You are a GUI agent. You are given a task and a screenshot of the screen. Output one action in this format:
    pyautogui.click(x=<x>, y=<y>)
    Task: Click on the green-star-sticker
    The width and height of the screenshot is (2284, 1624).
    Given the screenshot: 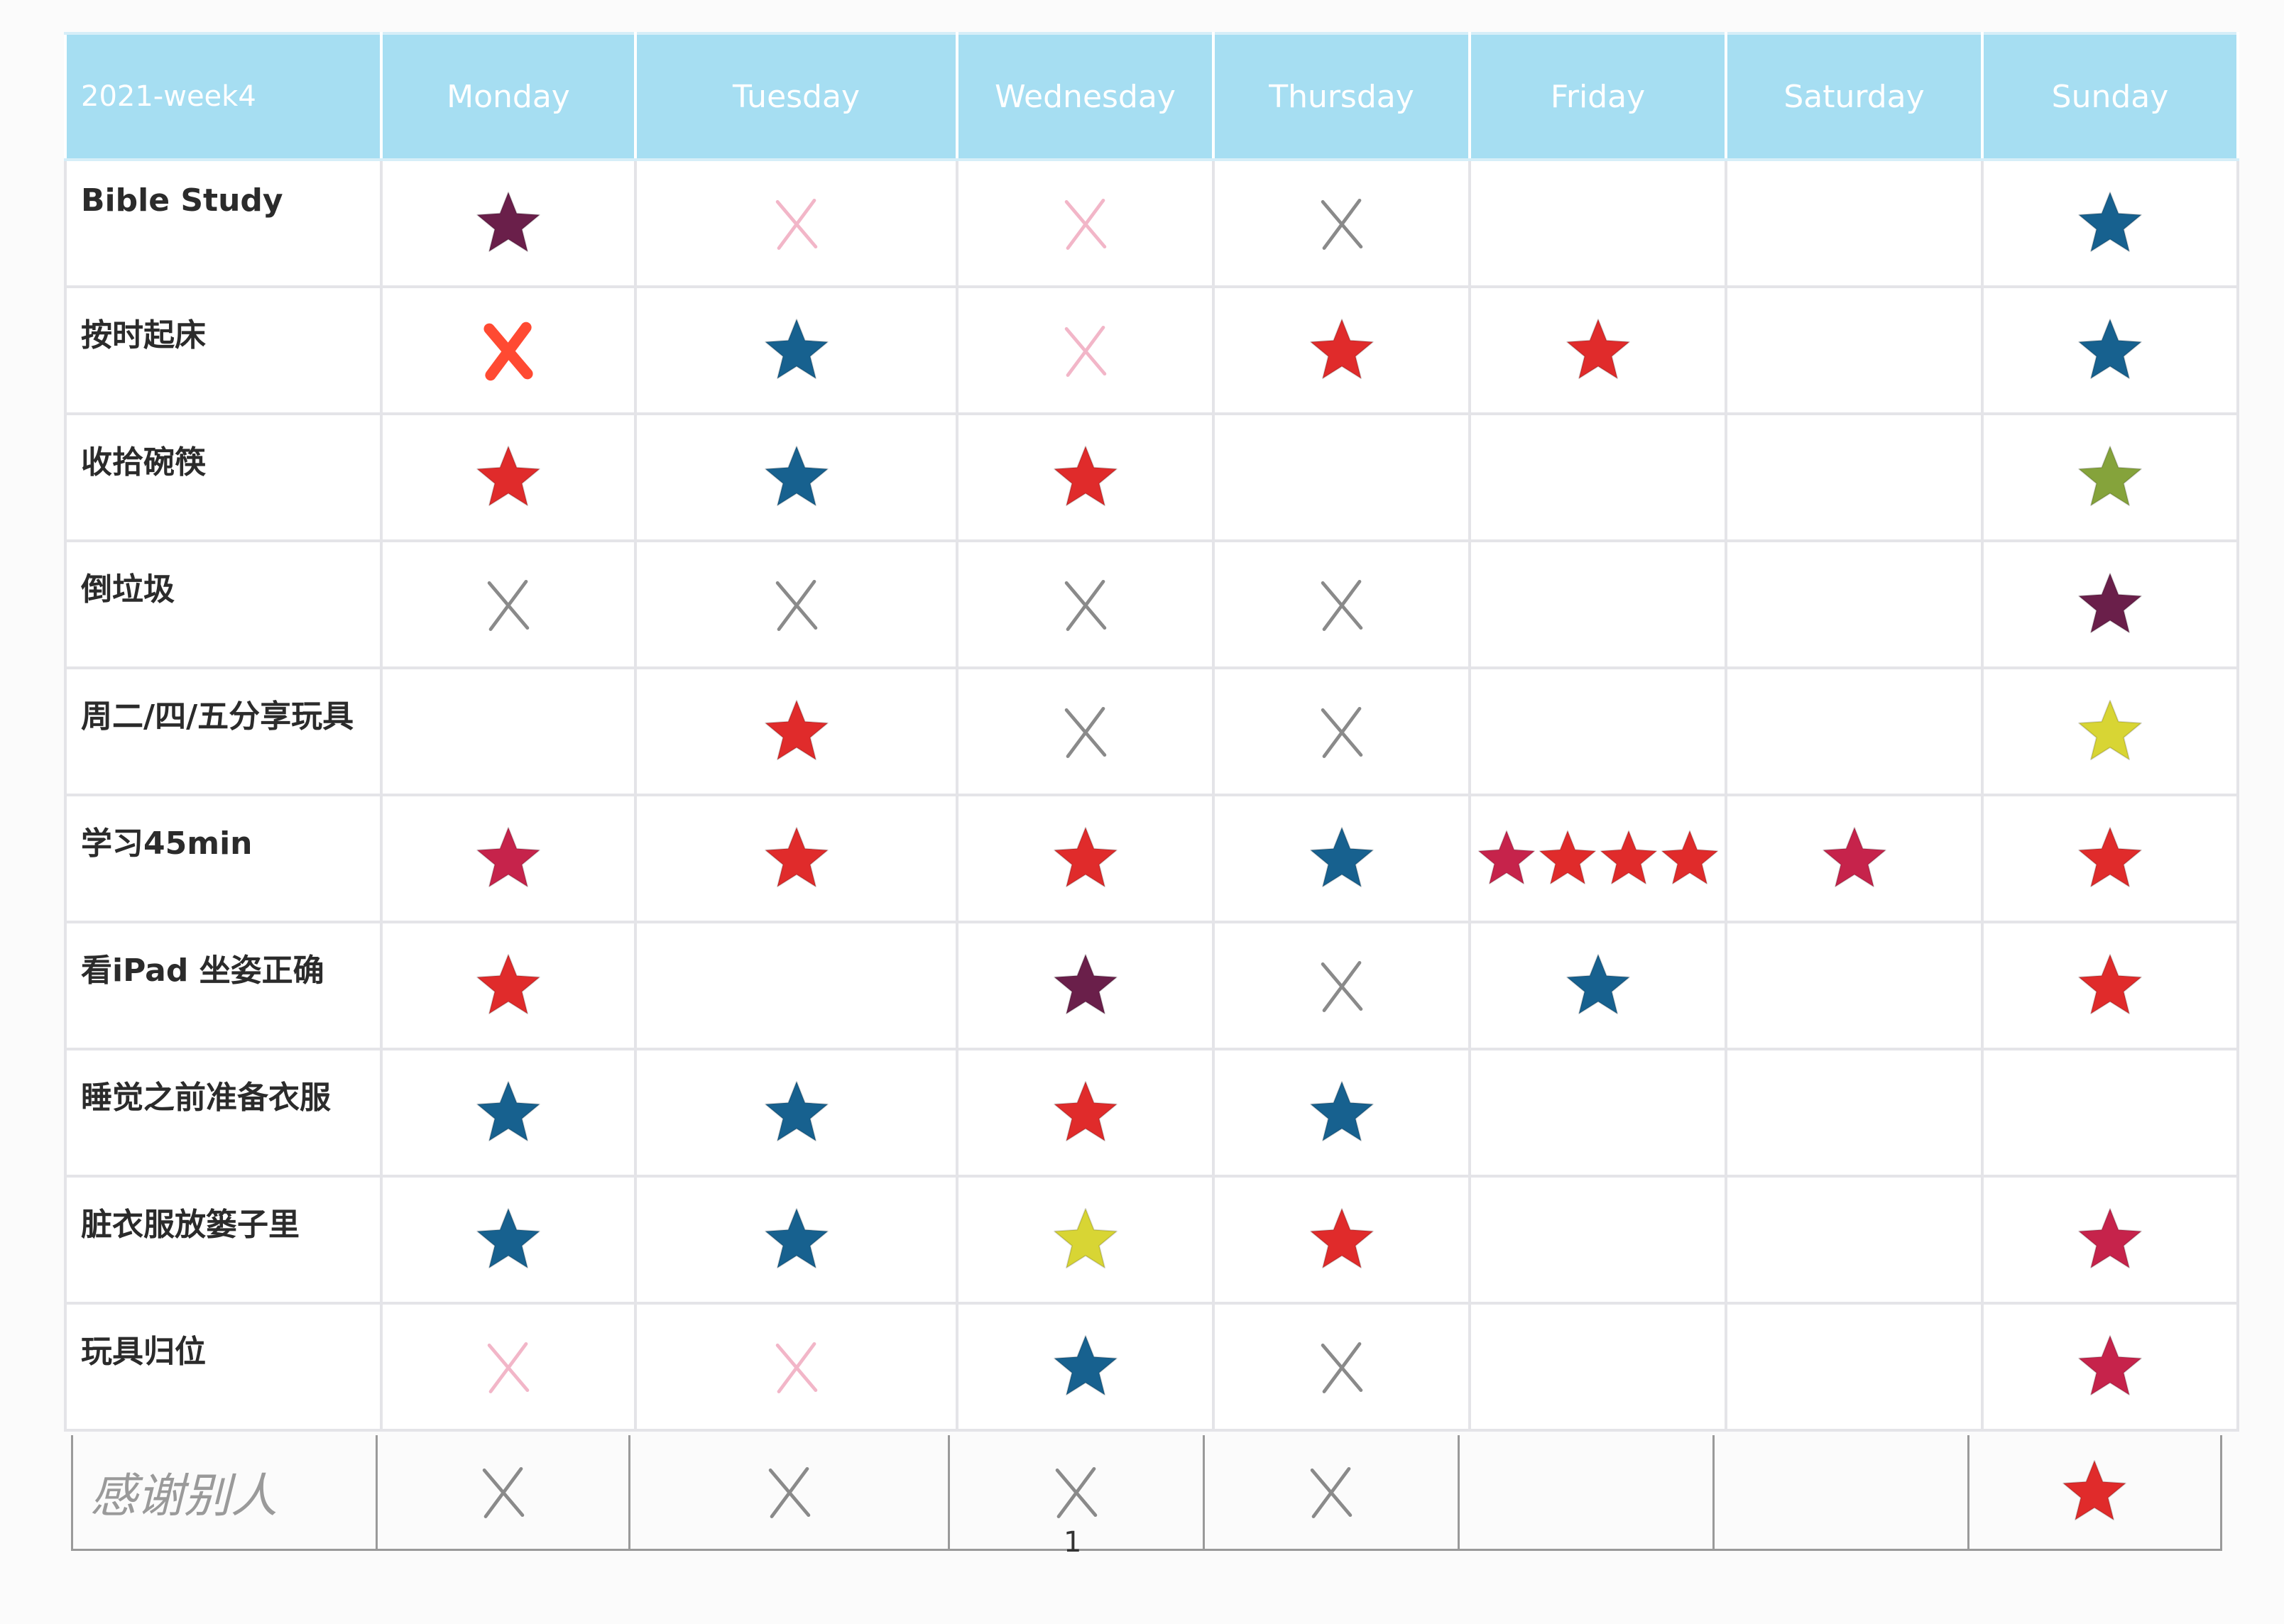 What is the action you would take?
    pyautogui.click(x=2110, y=478)
    